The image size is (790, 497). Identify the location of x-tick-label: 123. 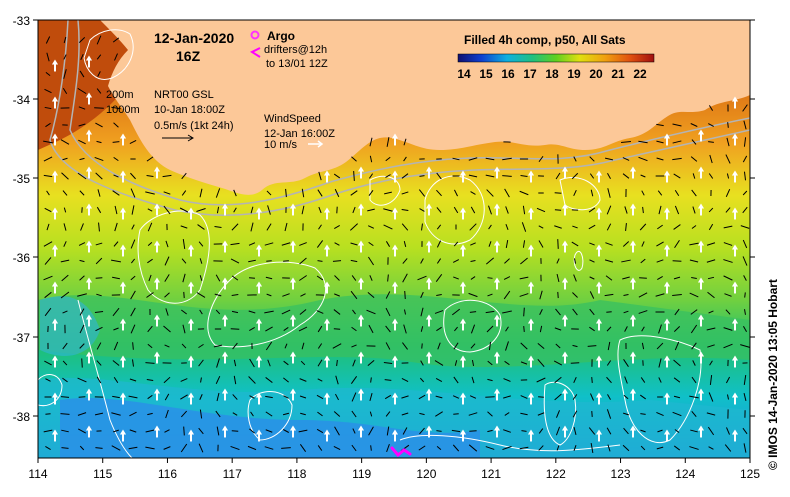
(621, 474).